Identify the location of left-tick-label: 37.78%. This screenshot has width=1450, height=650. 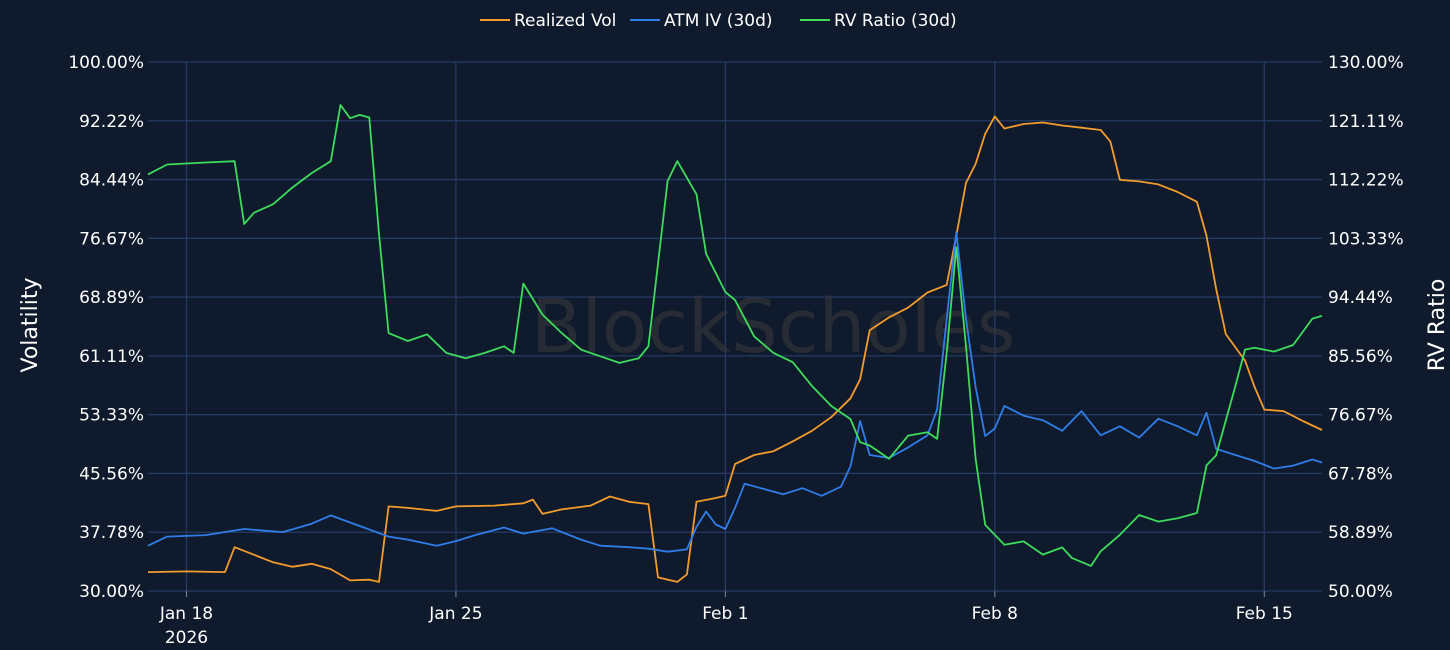
(111, 533).